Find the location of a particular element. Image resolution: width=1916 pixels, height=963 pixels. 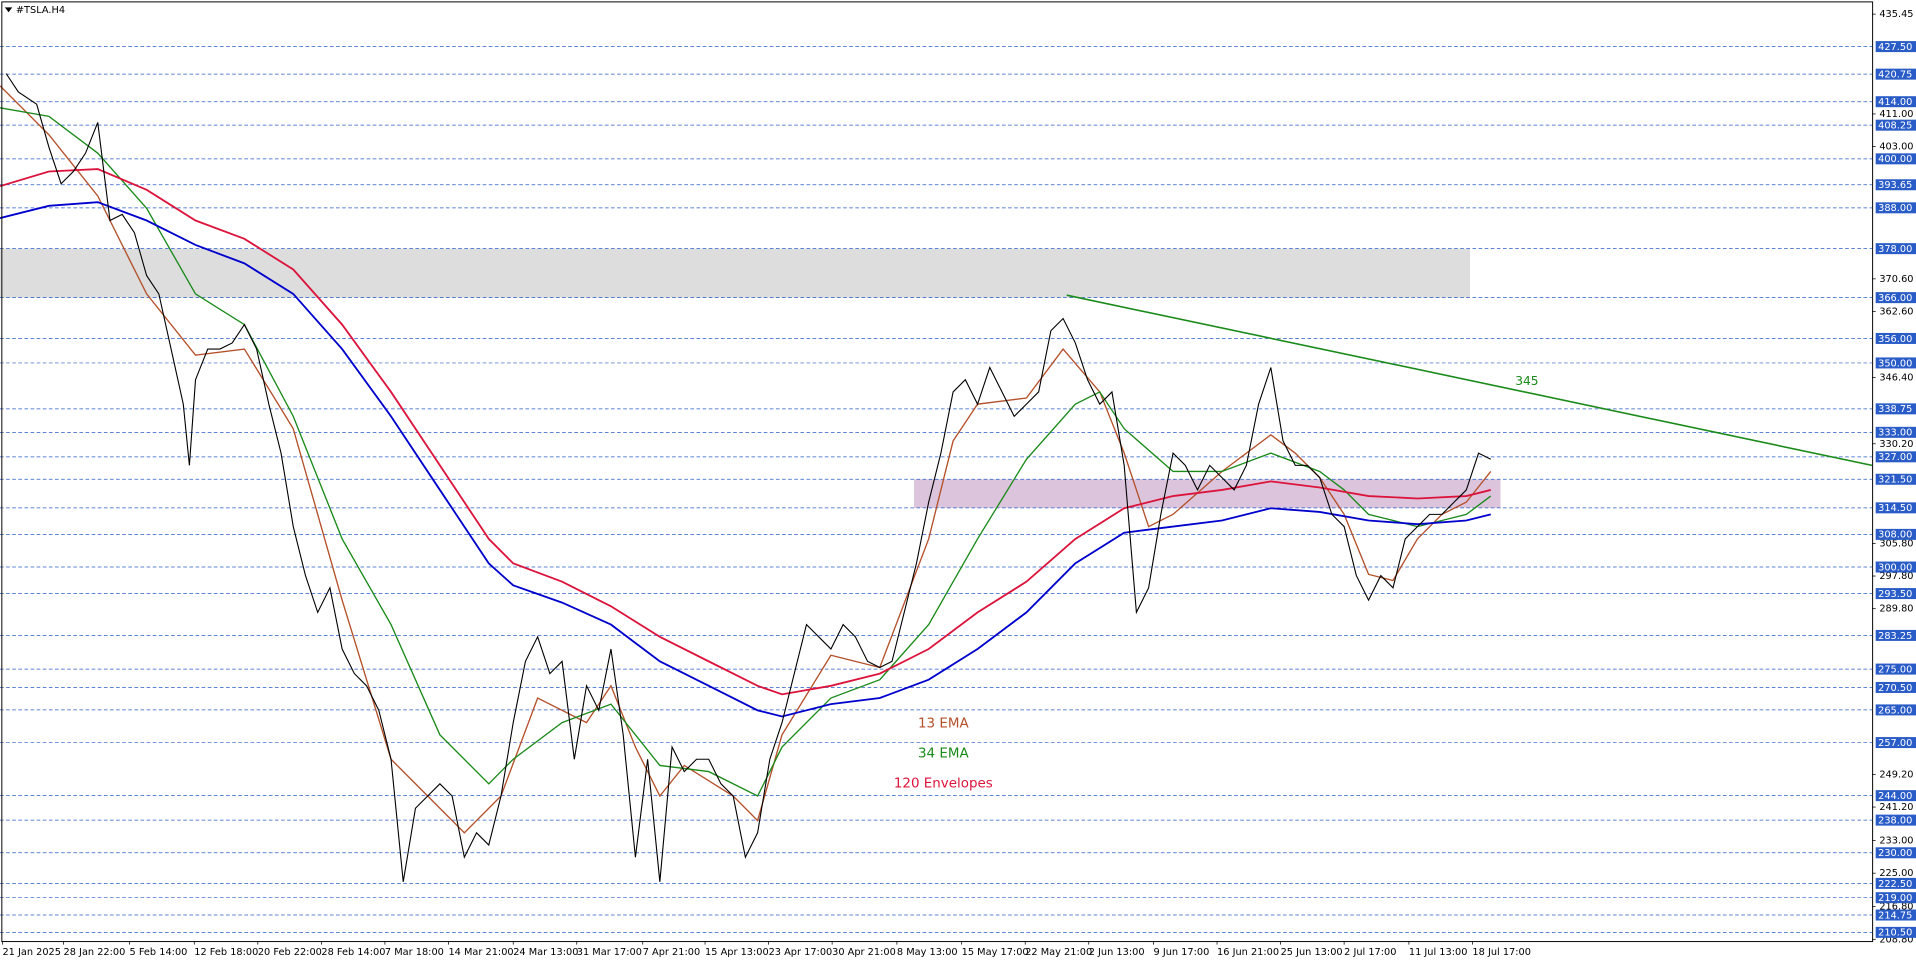

level-label: 366.00 is located at coordinates (1895, 298).